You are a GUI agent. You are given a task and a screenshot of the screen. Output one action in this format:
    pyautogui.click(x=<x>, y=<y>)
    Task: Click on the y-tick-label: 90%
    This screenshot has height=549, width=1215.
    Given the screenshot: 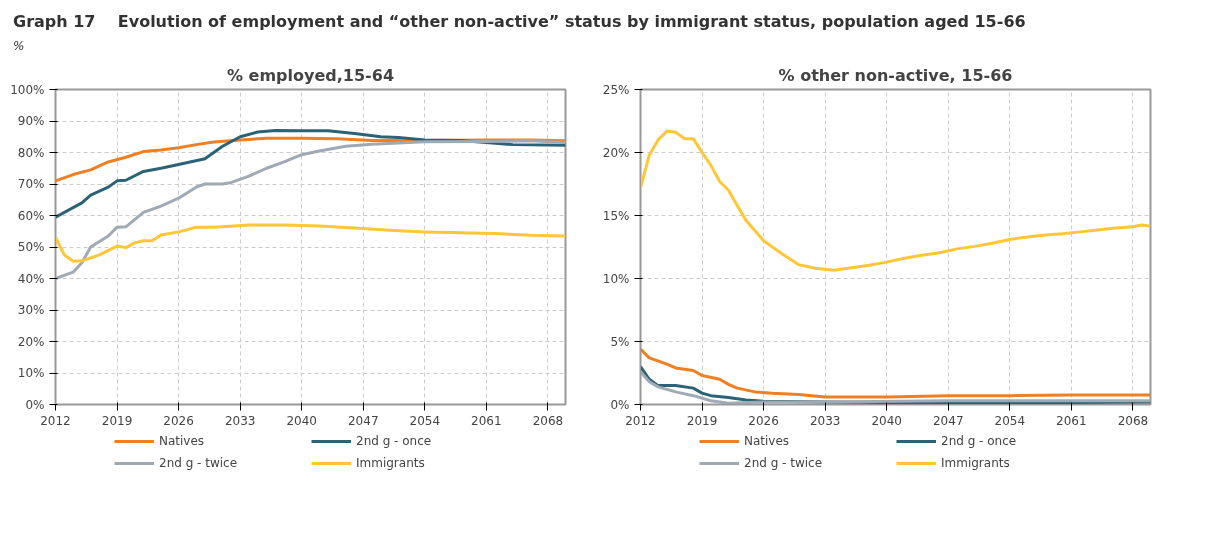 What is the action you would take?
    pyautogui.click(x=31, y=121)
    